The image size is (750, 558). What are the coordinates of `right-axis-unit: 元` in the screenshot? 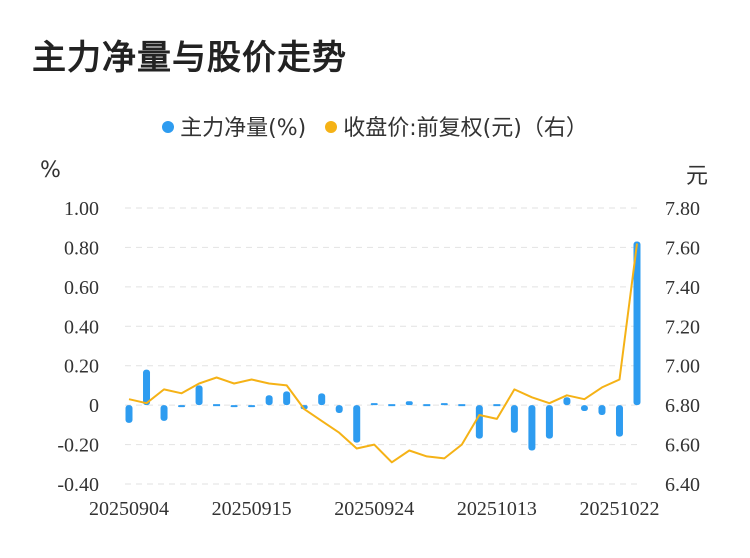 It's located at (696, 176).